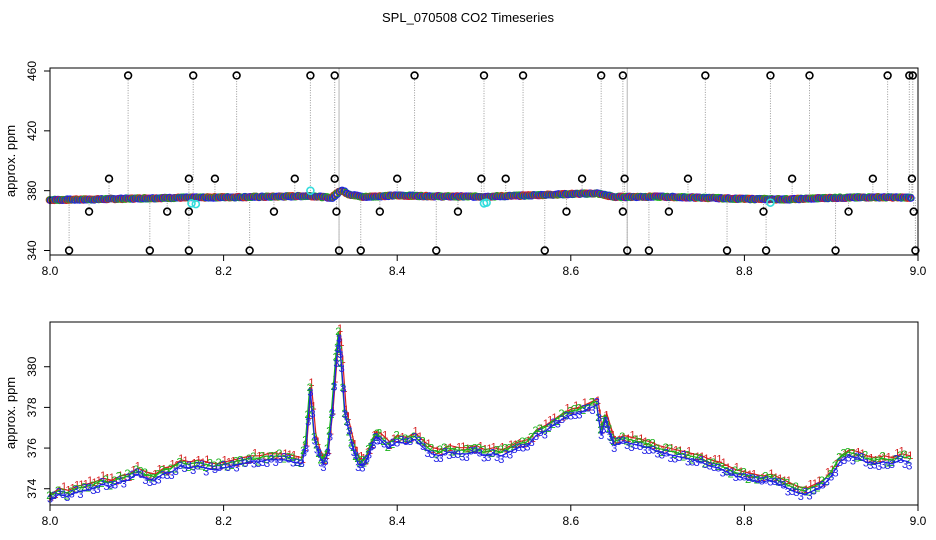  What do you see at coordinates (223, 271) in the screenshot?
I see `raw-x-tick-label: 8.2` at bounding box center [223, 271].